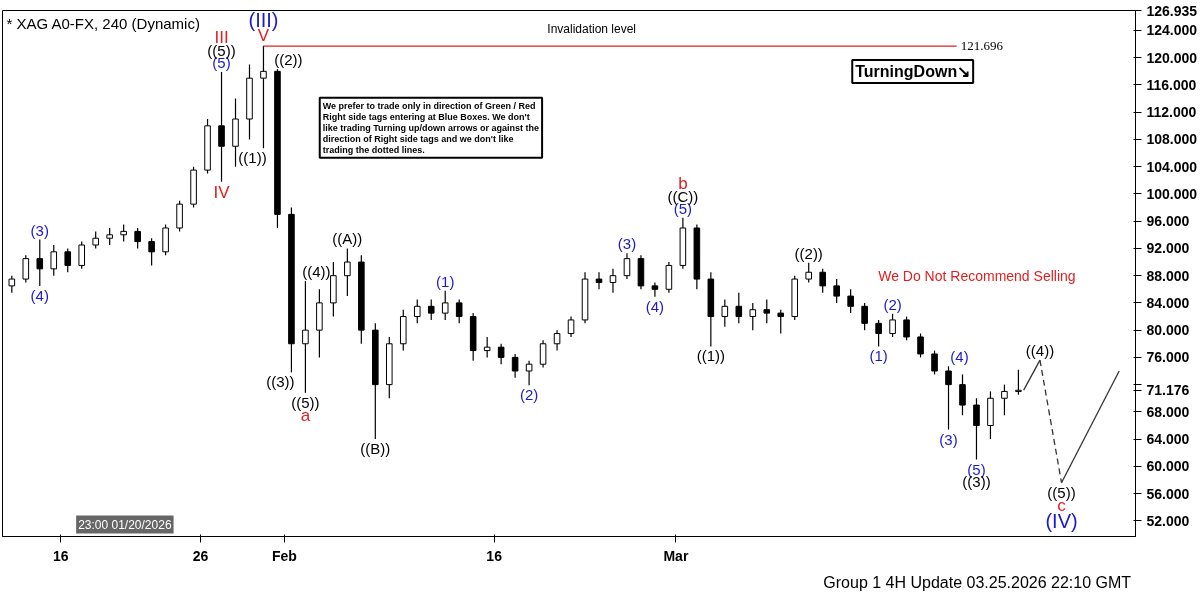  What do you see at coordinates (982, 46) in the screenshot?
I see `annotation: 121.696` at bounding box center [982, 46].